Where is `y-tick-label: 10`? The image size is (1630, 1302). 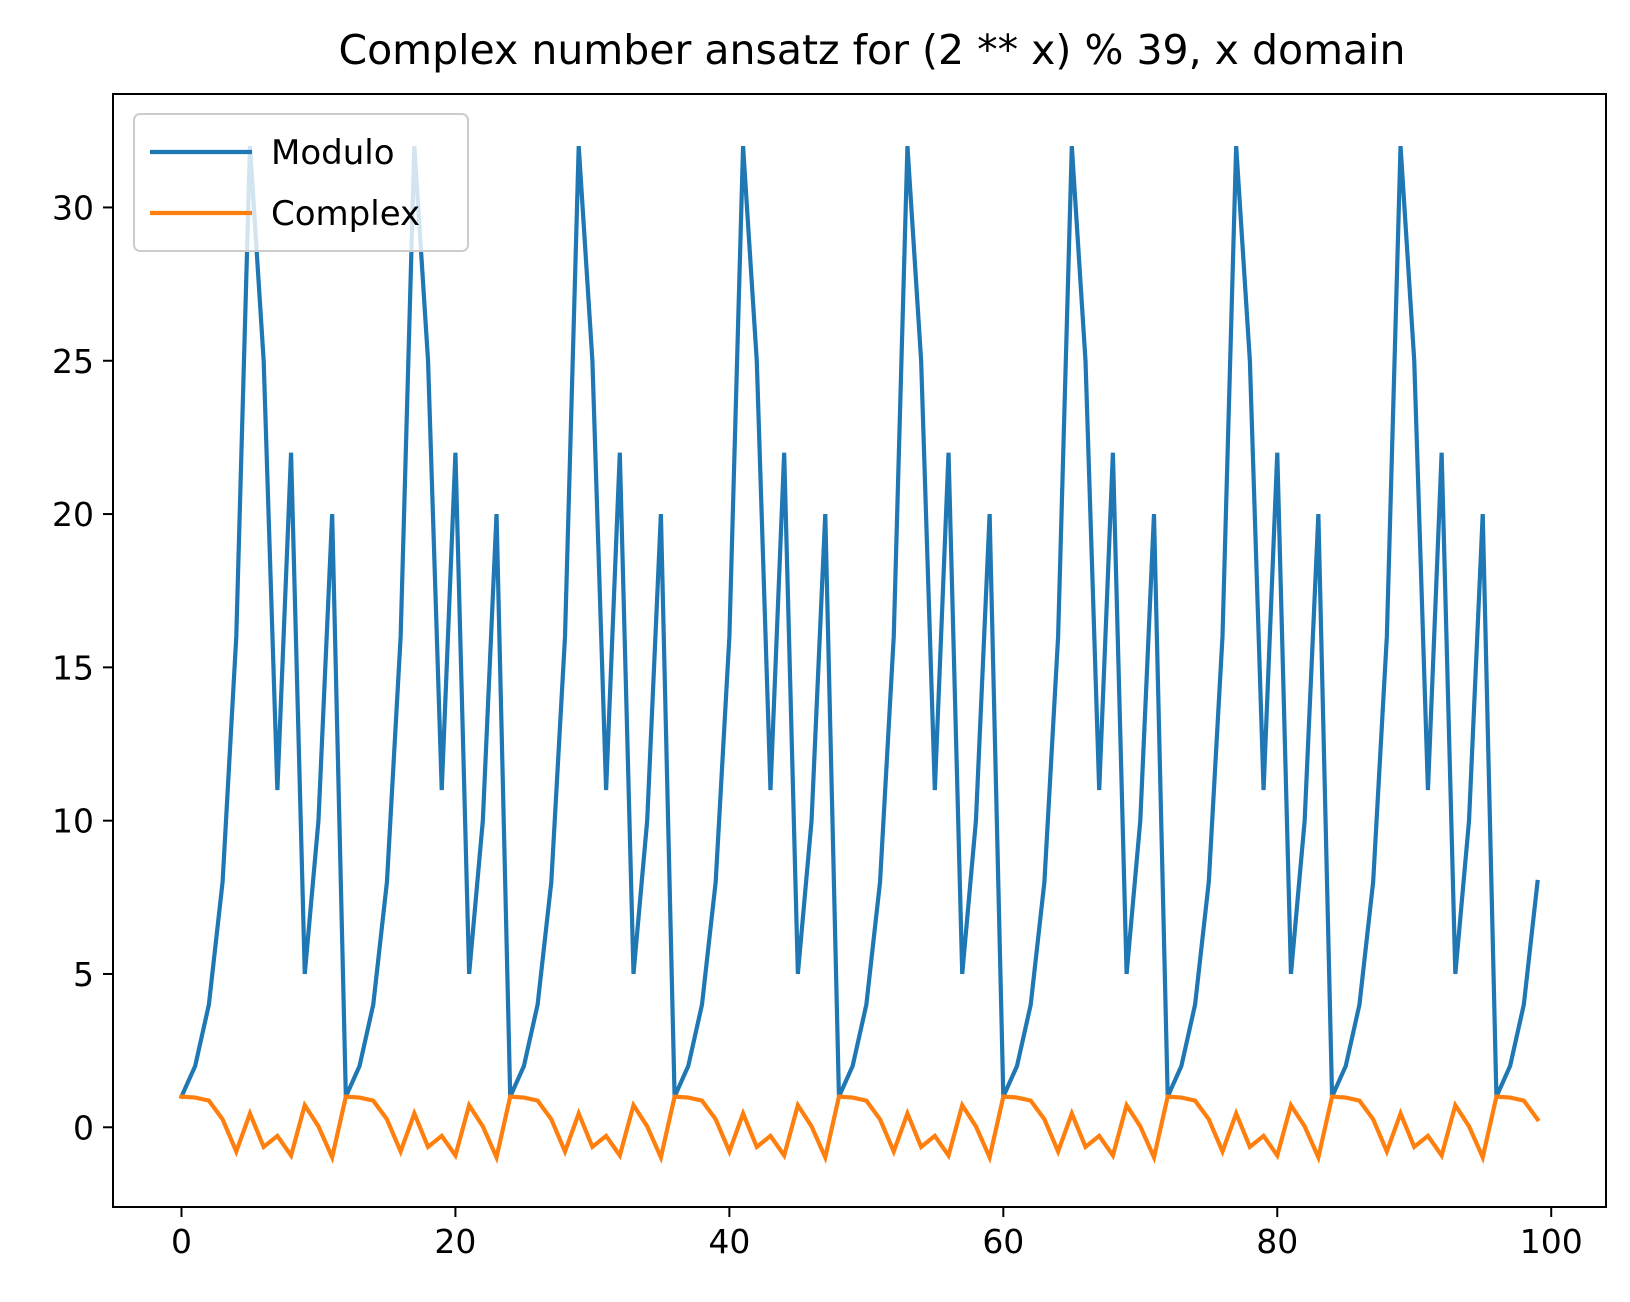
y-tick-label: 10 is located at coordinates (73, 821).